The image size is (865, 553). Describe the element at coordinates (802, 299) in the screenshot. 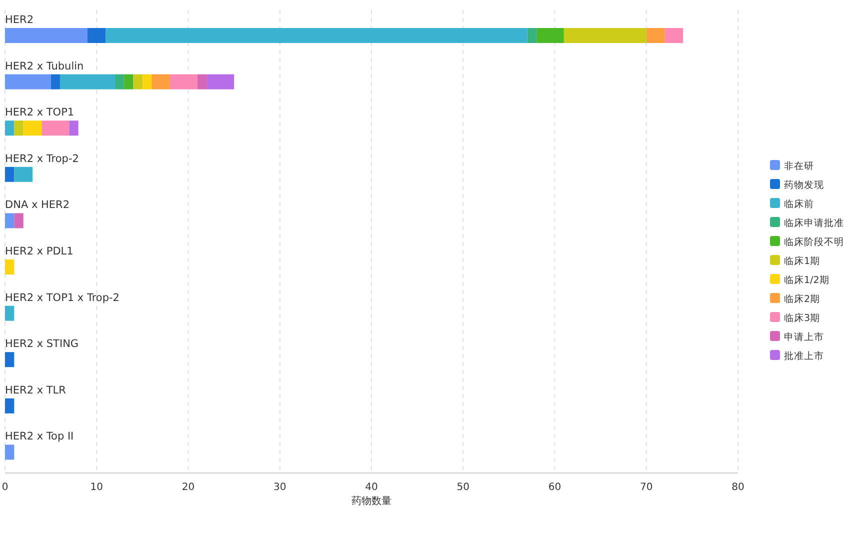

I see `legend-label: 临床2期` at that location.